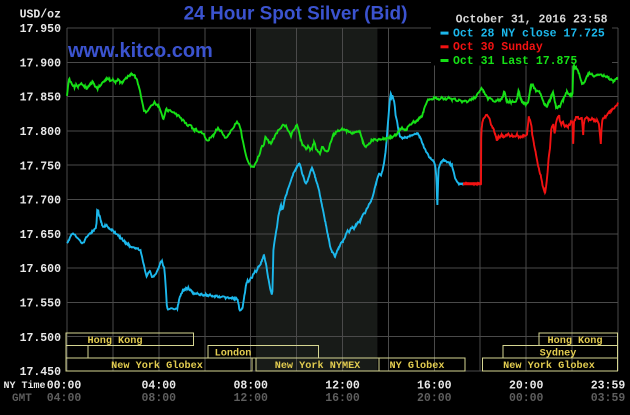 Image resolution: width=630 pixels, height=415 pixels. What do you see at coordinates (41, 235) in the screenshot?
I see `svg-text: 17.650` at bounding box center [41, 235].